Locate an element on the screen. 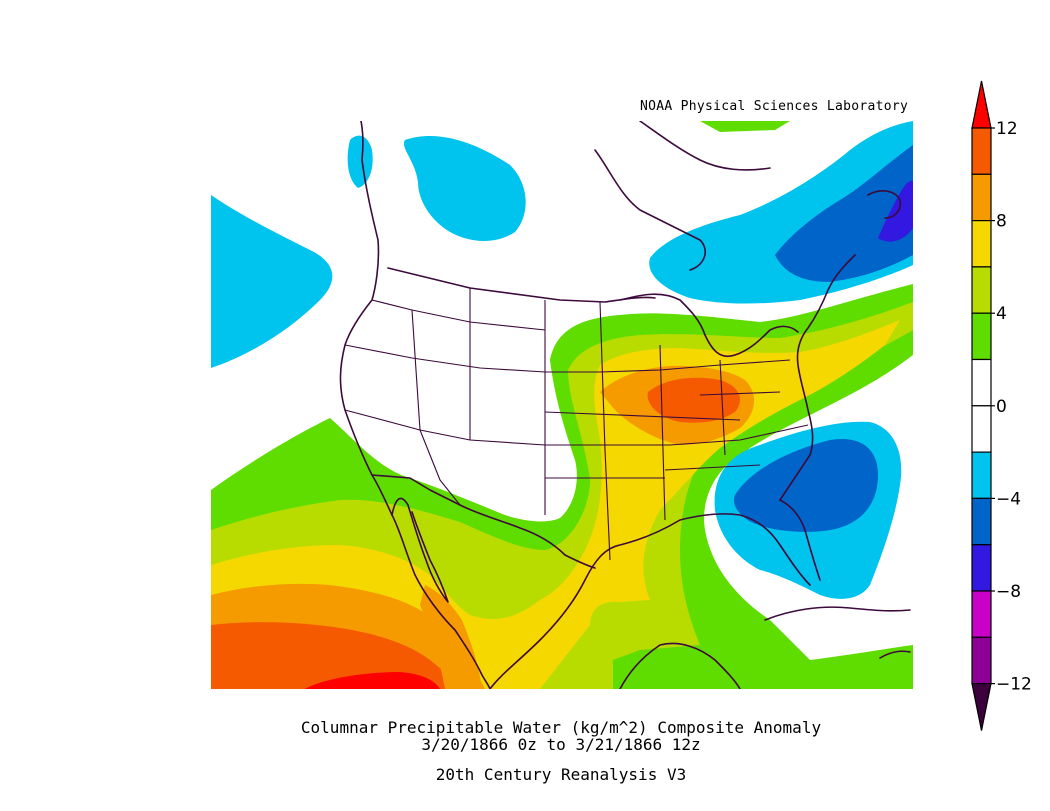  central-america is located at coordinates (680, 665).